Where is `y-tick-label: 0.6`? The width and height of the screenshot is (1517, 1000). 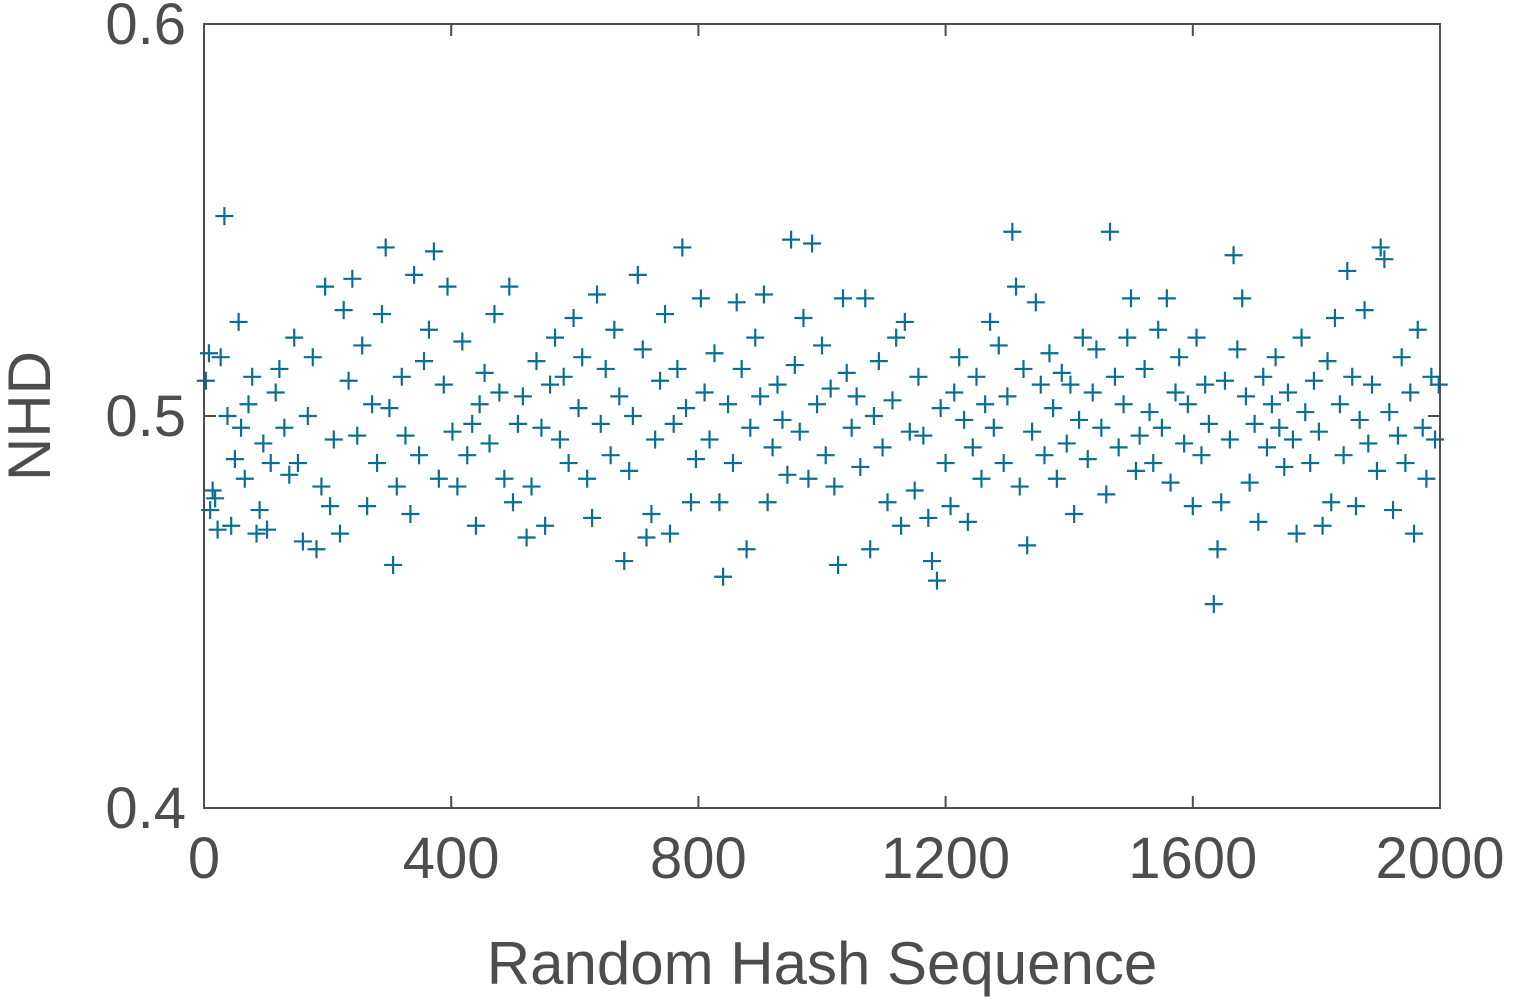 y-tick-label: 0.6 is located at coordinates (145, 28).